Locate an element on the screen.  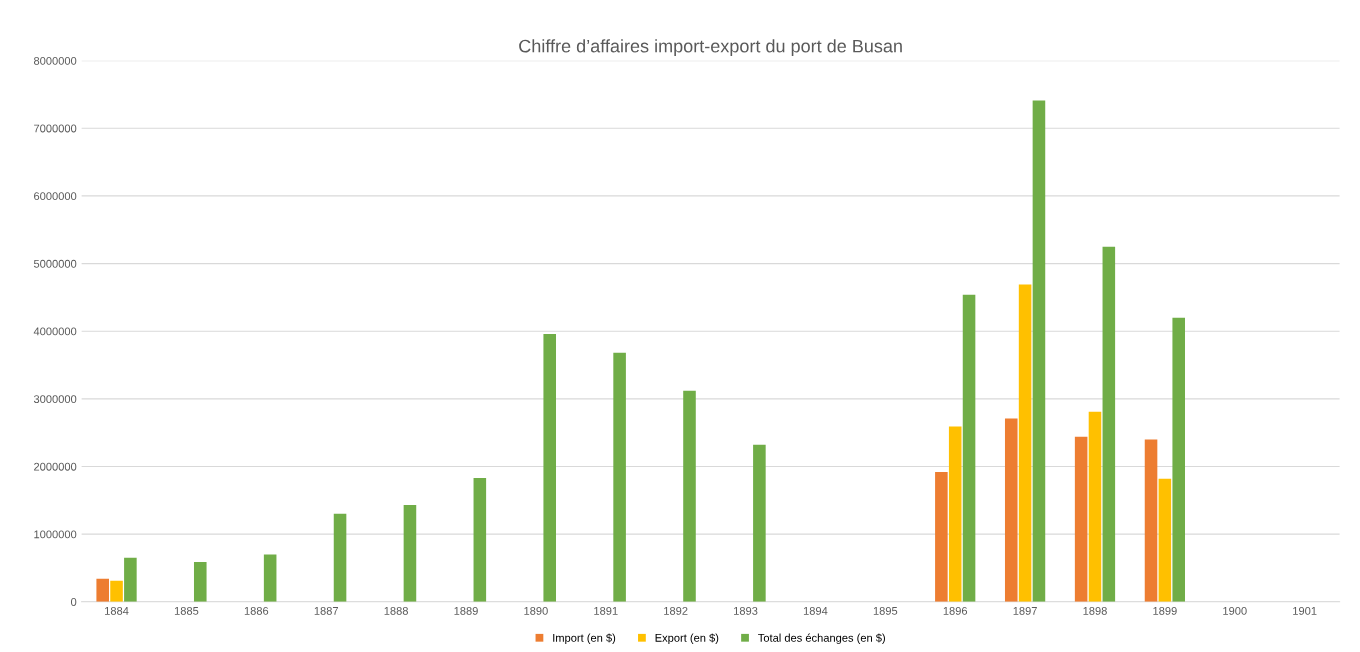
x-tick-label: 1885 is located at coordinates (186, 610).